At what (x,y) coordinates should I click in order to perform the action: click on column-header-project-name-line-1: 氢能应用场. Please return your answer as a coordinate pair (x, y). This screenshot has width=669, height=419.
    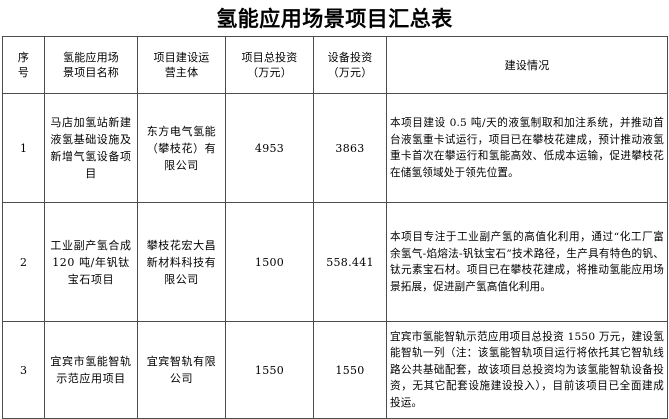
    Looking at the image, I should click on (91, 57).